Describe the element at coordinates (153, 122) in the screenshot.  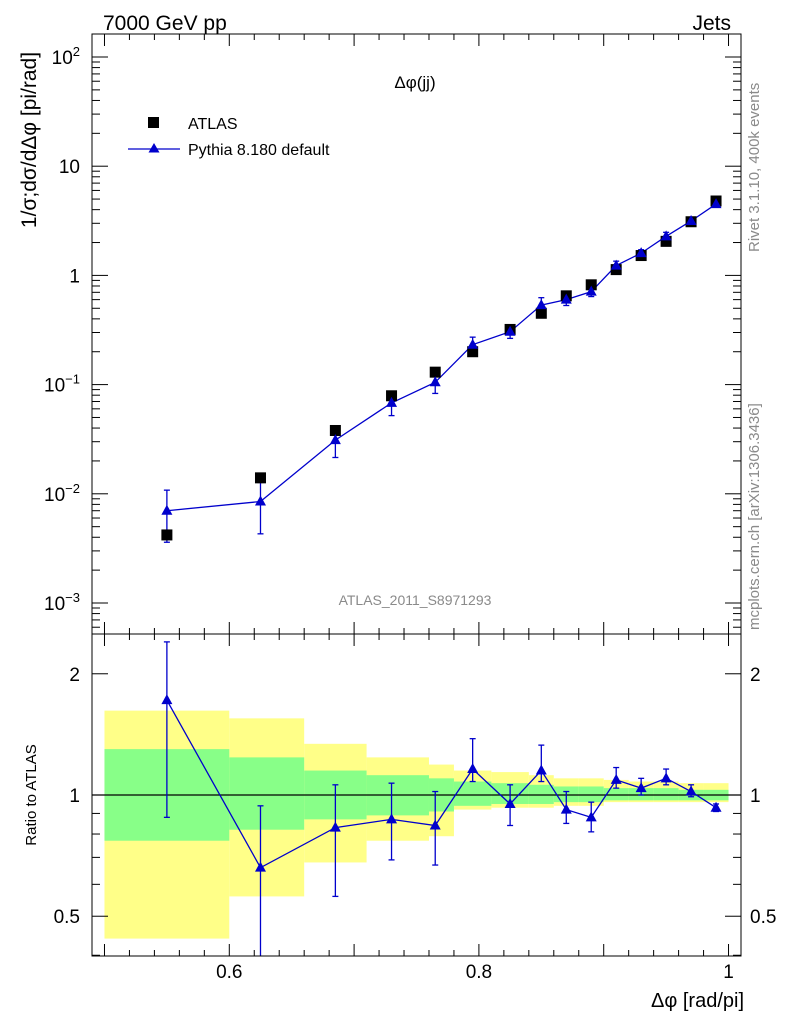
I see `legend-atlas-marker` at that location.